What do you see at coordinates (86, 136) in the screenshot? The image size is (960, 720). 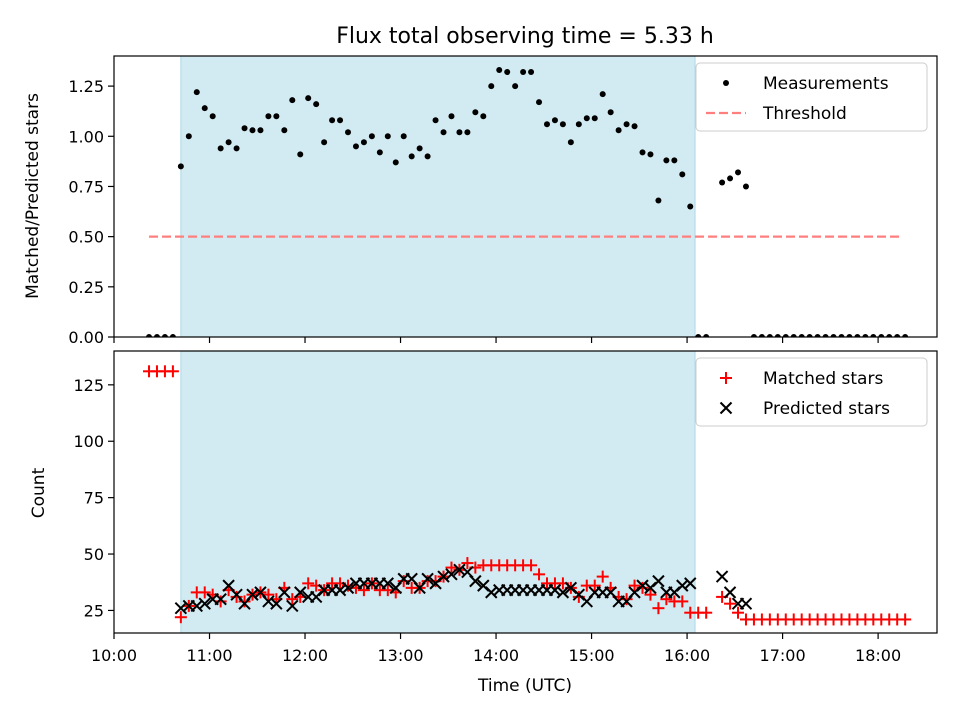 I see `top-y-tick-label: 1.00` at bounding box center [86, 136].